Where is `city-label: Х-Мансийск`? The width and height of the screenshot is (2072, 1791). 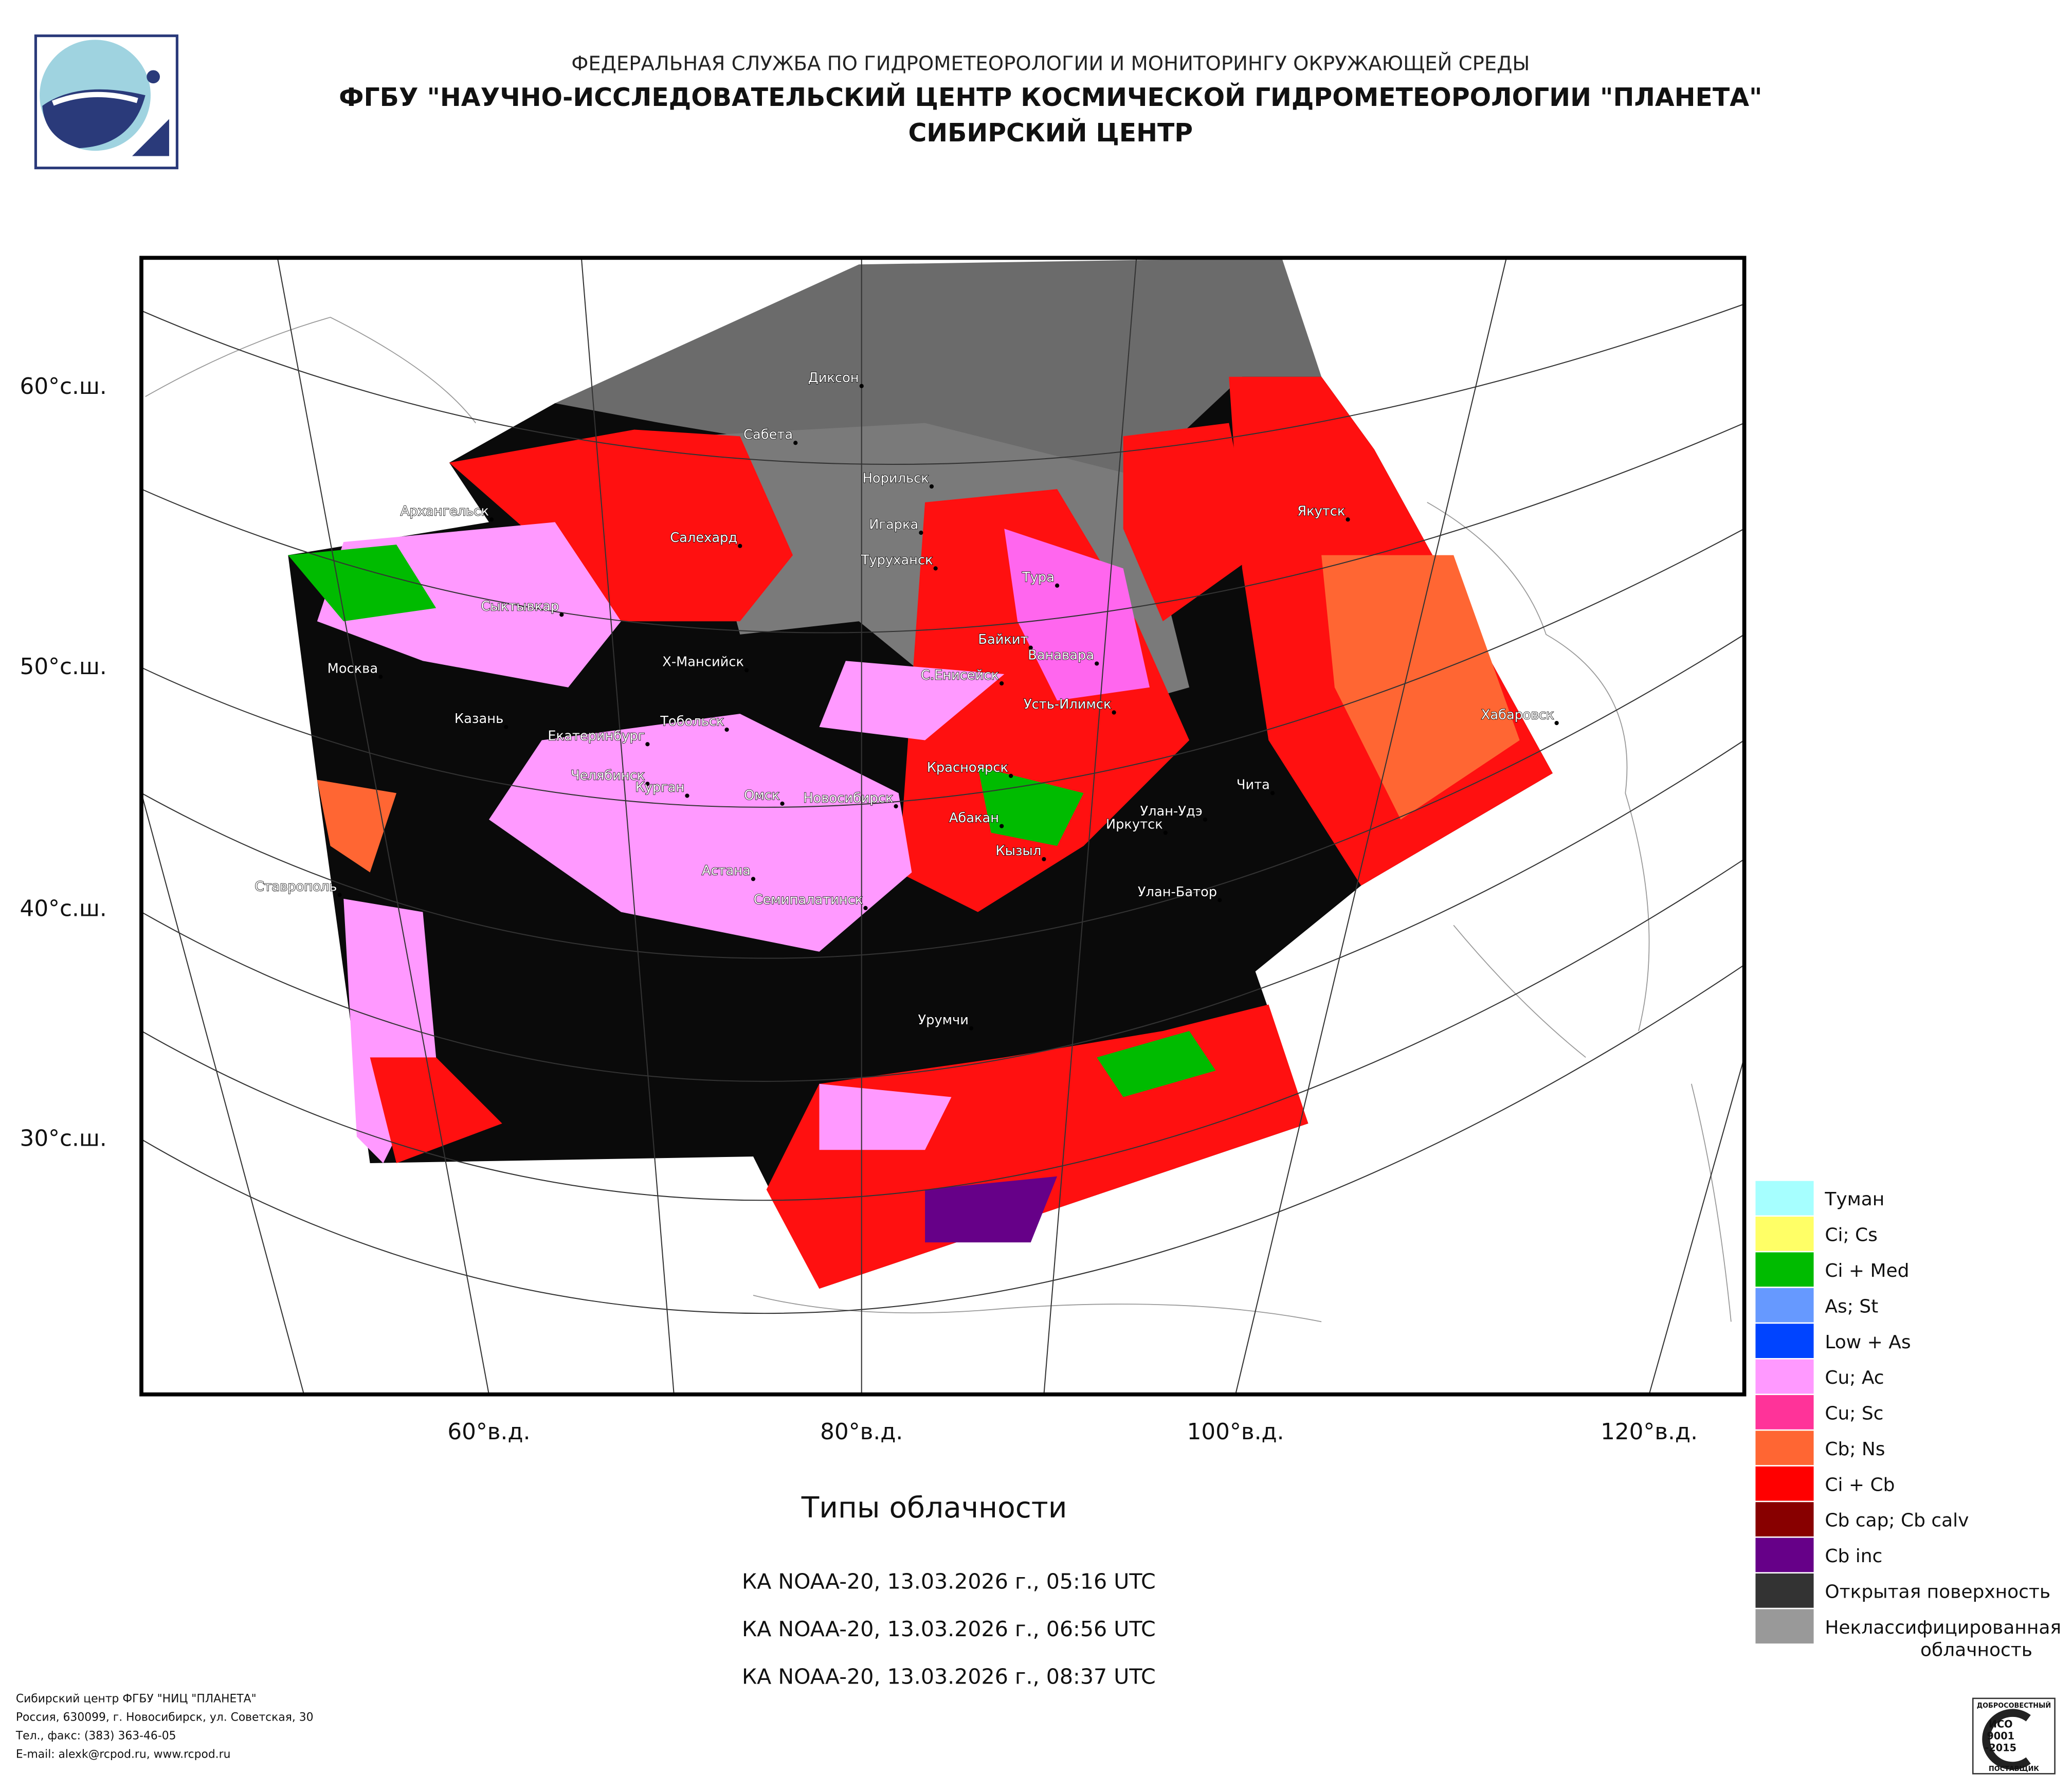
city-label: Х-Мансийск is located at coordinates (703, 662).